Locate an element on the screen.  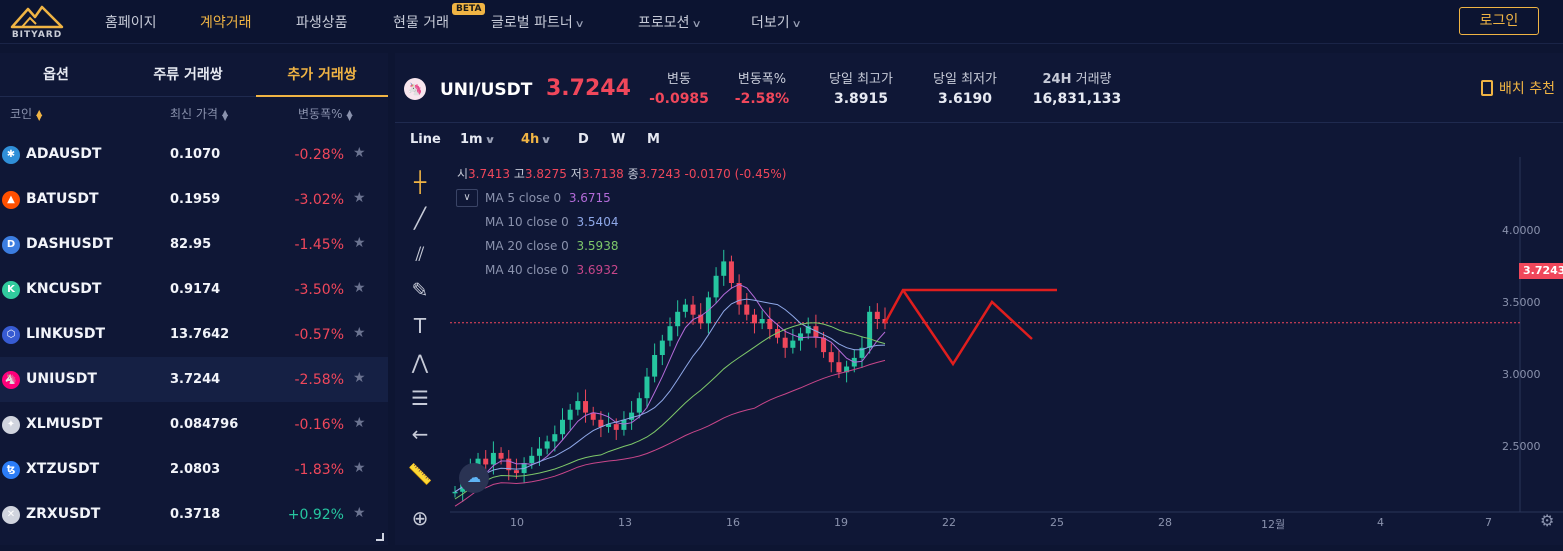
ma20-legend: MA 20 close 0 3.5938 is located at coordinates (551, 246).